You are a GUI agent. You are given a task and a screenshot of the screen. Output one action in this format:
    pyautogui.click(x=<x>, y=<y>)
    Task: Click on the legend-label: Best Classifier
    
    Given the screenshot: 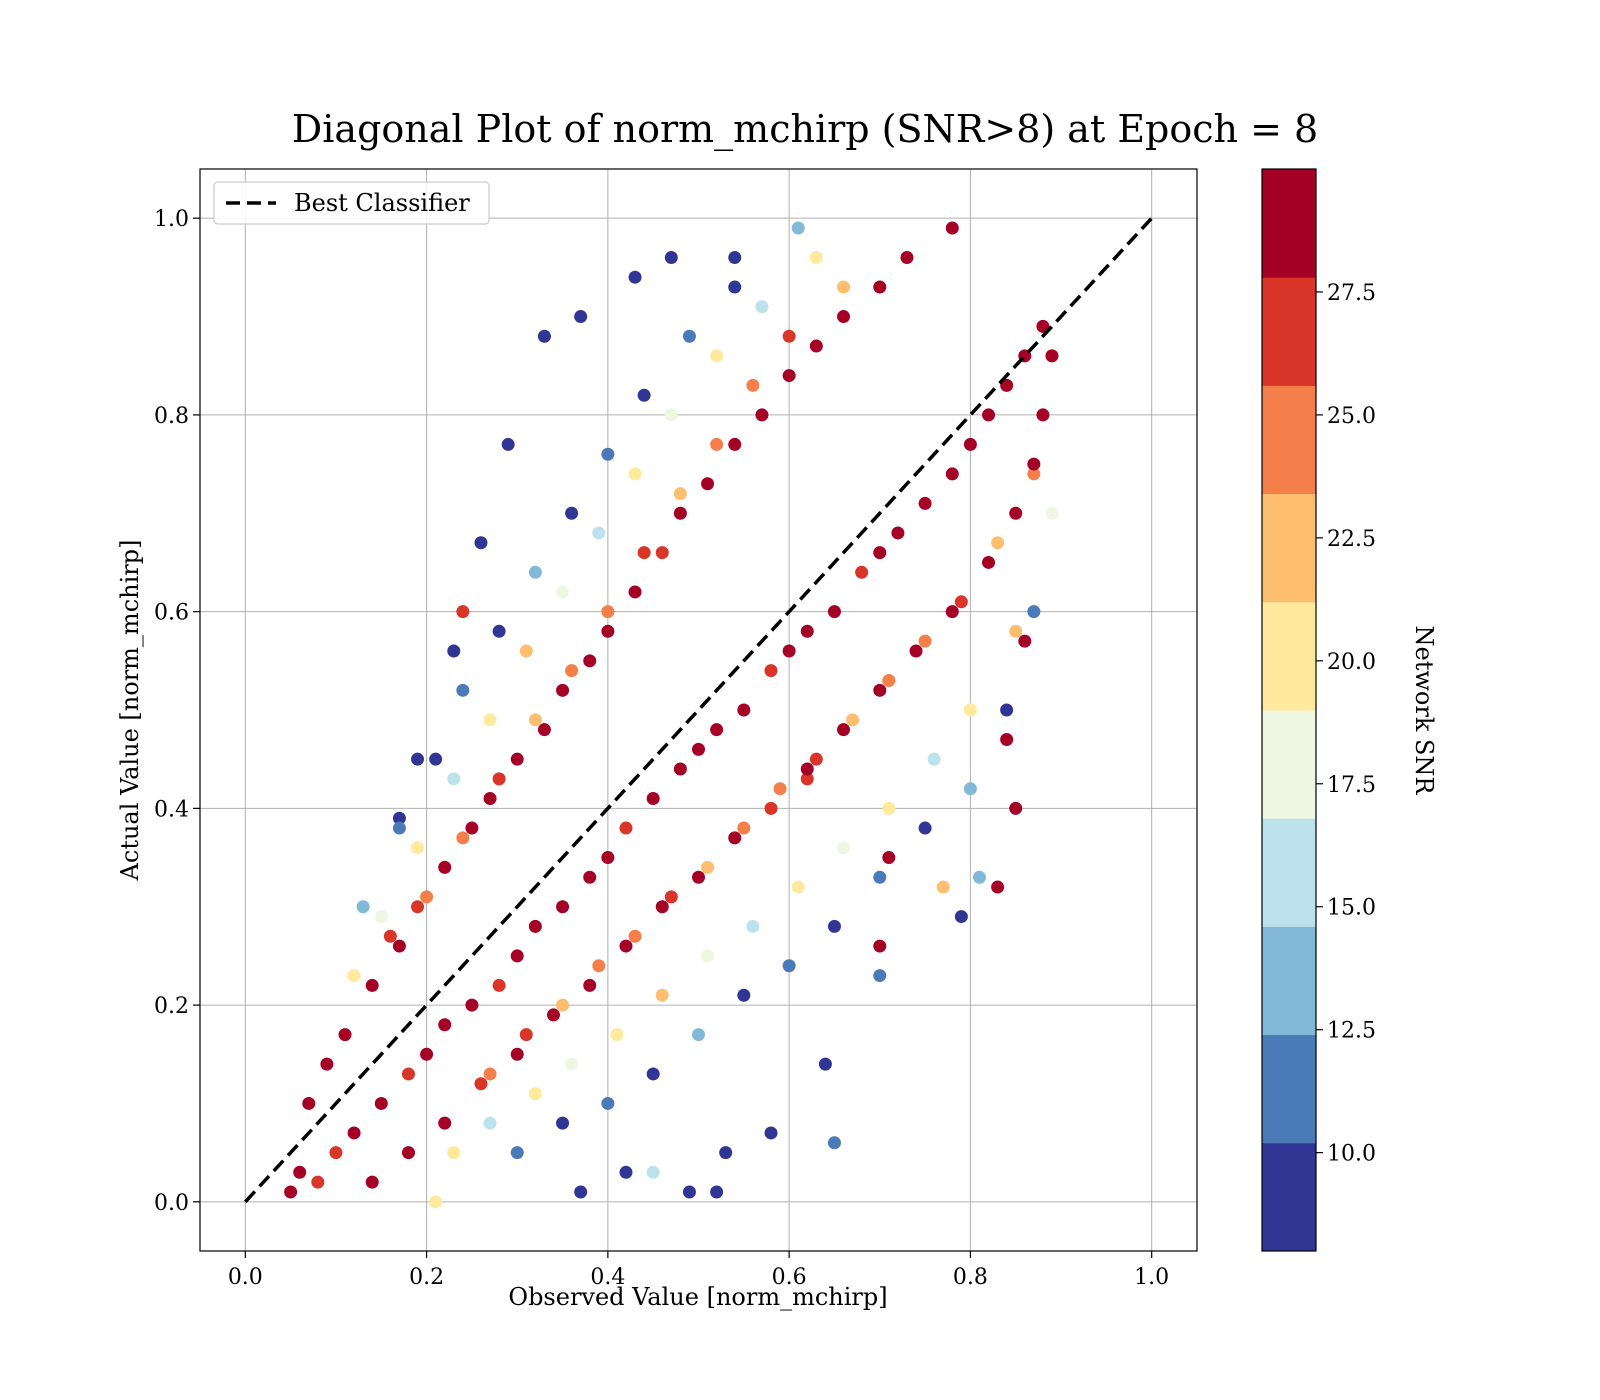 What is the action you would take?
    pyautogui.click(x=382, y=203)
    